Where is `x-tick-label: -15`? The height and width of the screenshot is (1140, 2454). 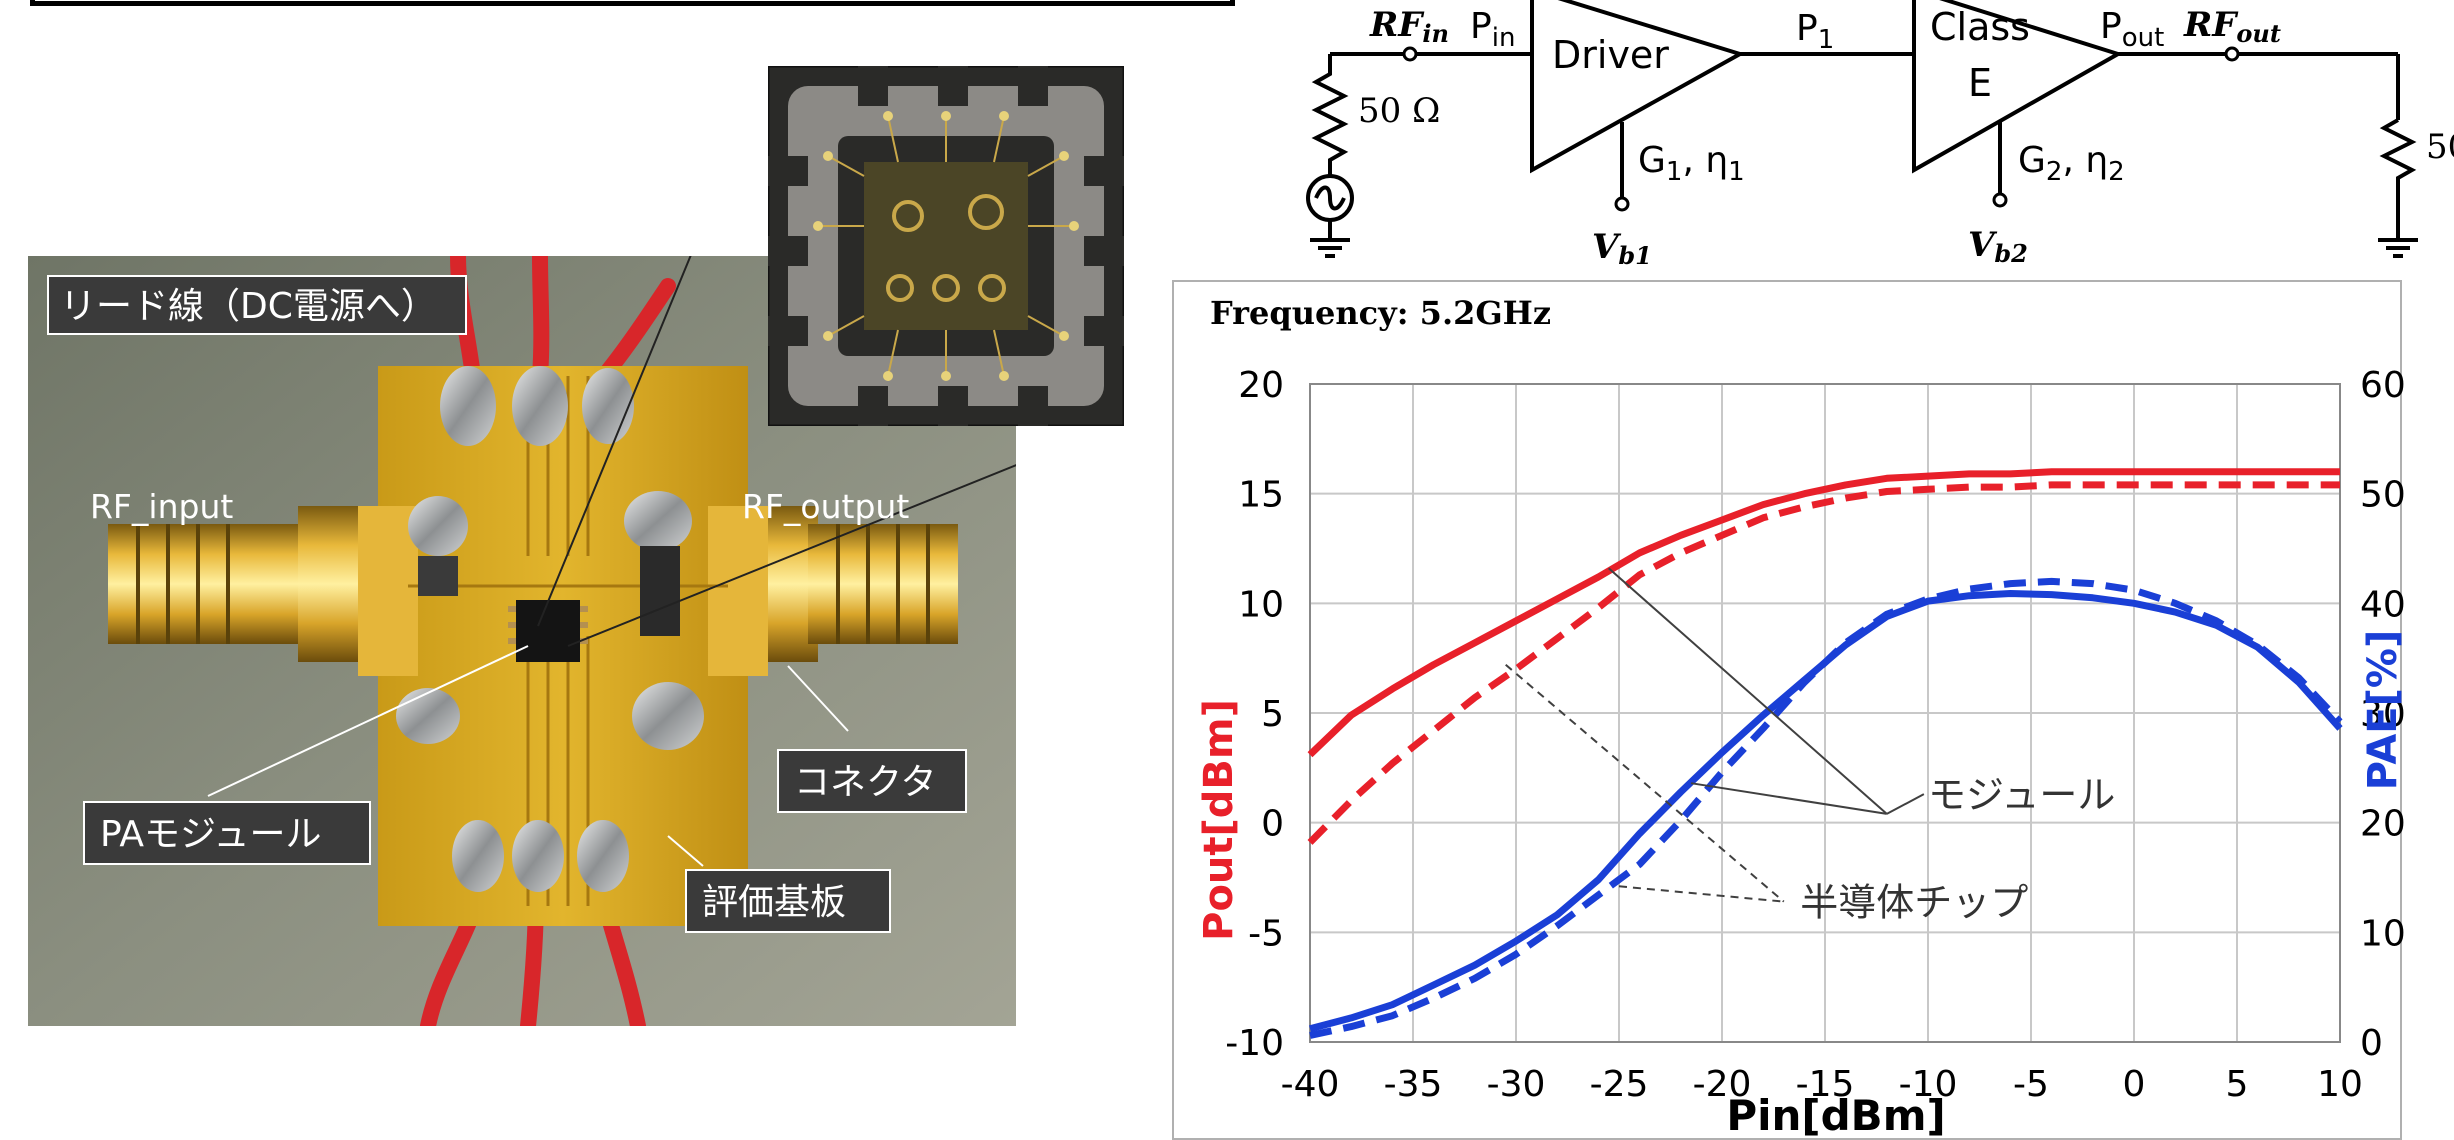
x-tick-label: -15 is located at coordinates (1825, 1084).